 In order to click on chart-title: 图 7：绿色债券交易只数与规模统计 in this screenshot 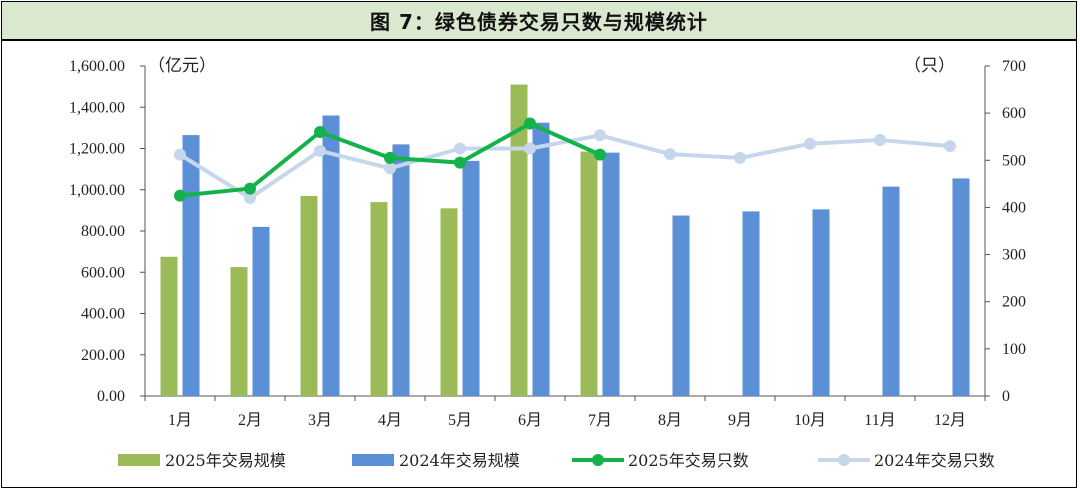, I will do `click(539, 22)`.